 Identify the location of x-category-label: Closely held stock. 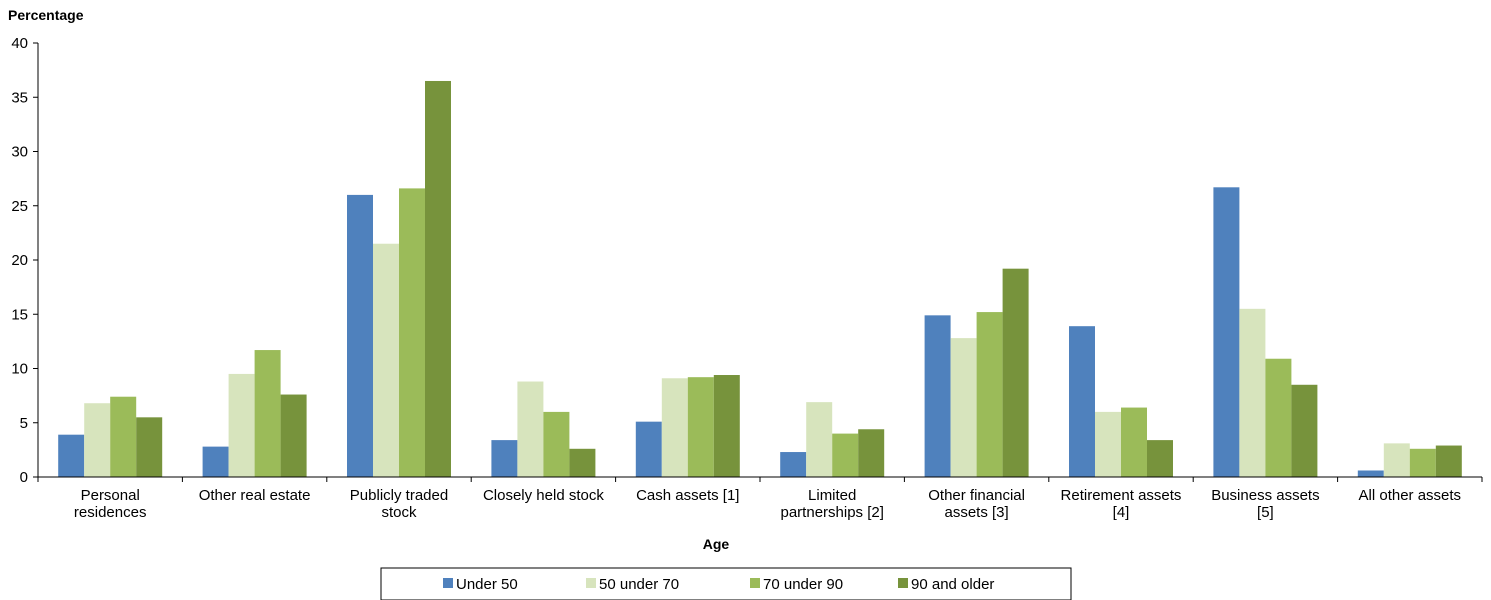
(543, 495).